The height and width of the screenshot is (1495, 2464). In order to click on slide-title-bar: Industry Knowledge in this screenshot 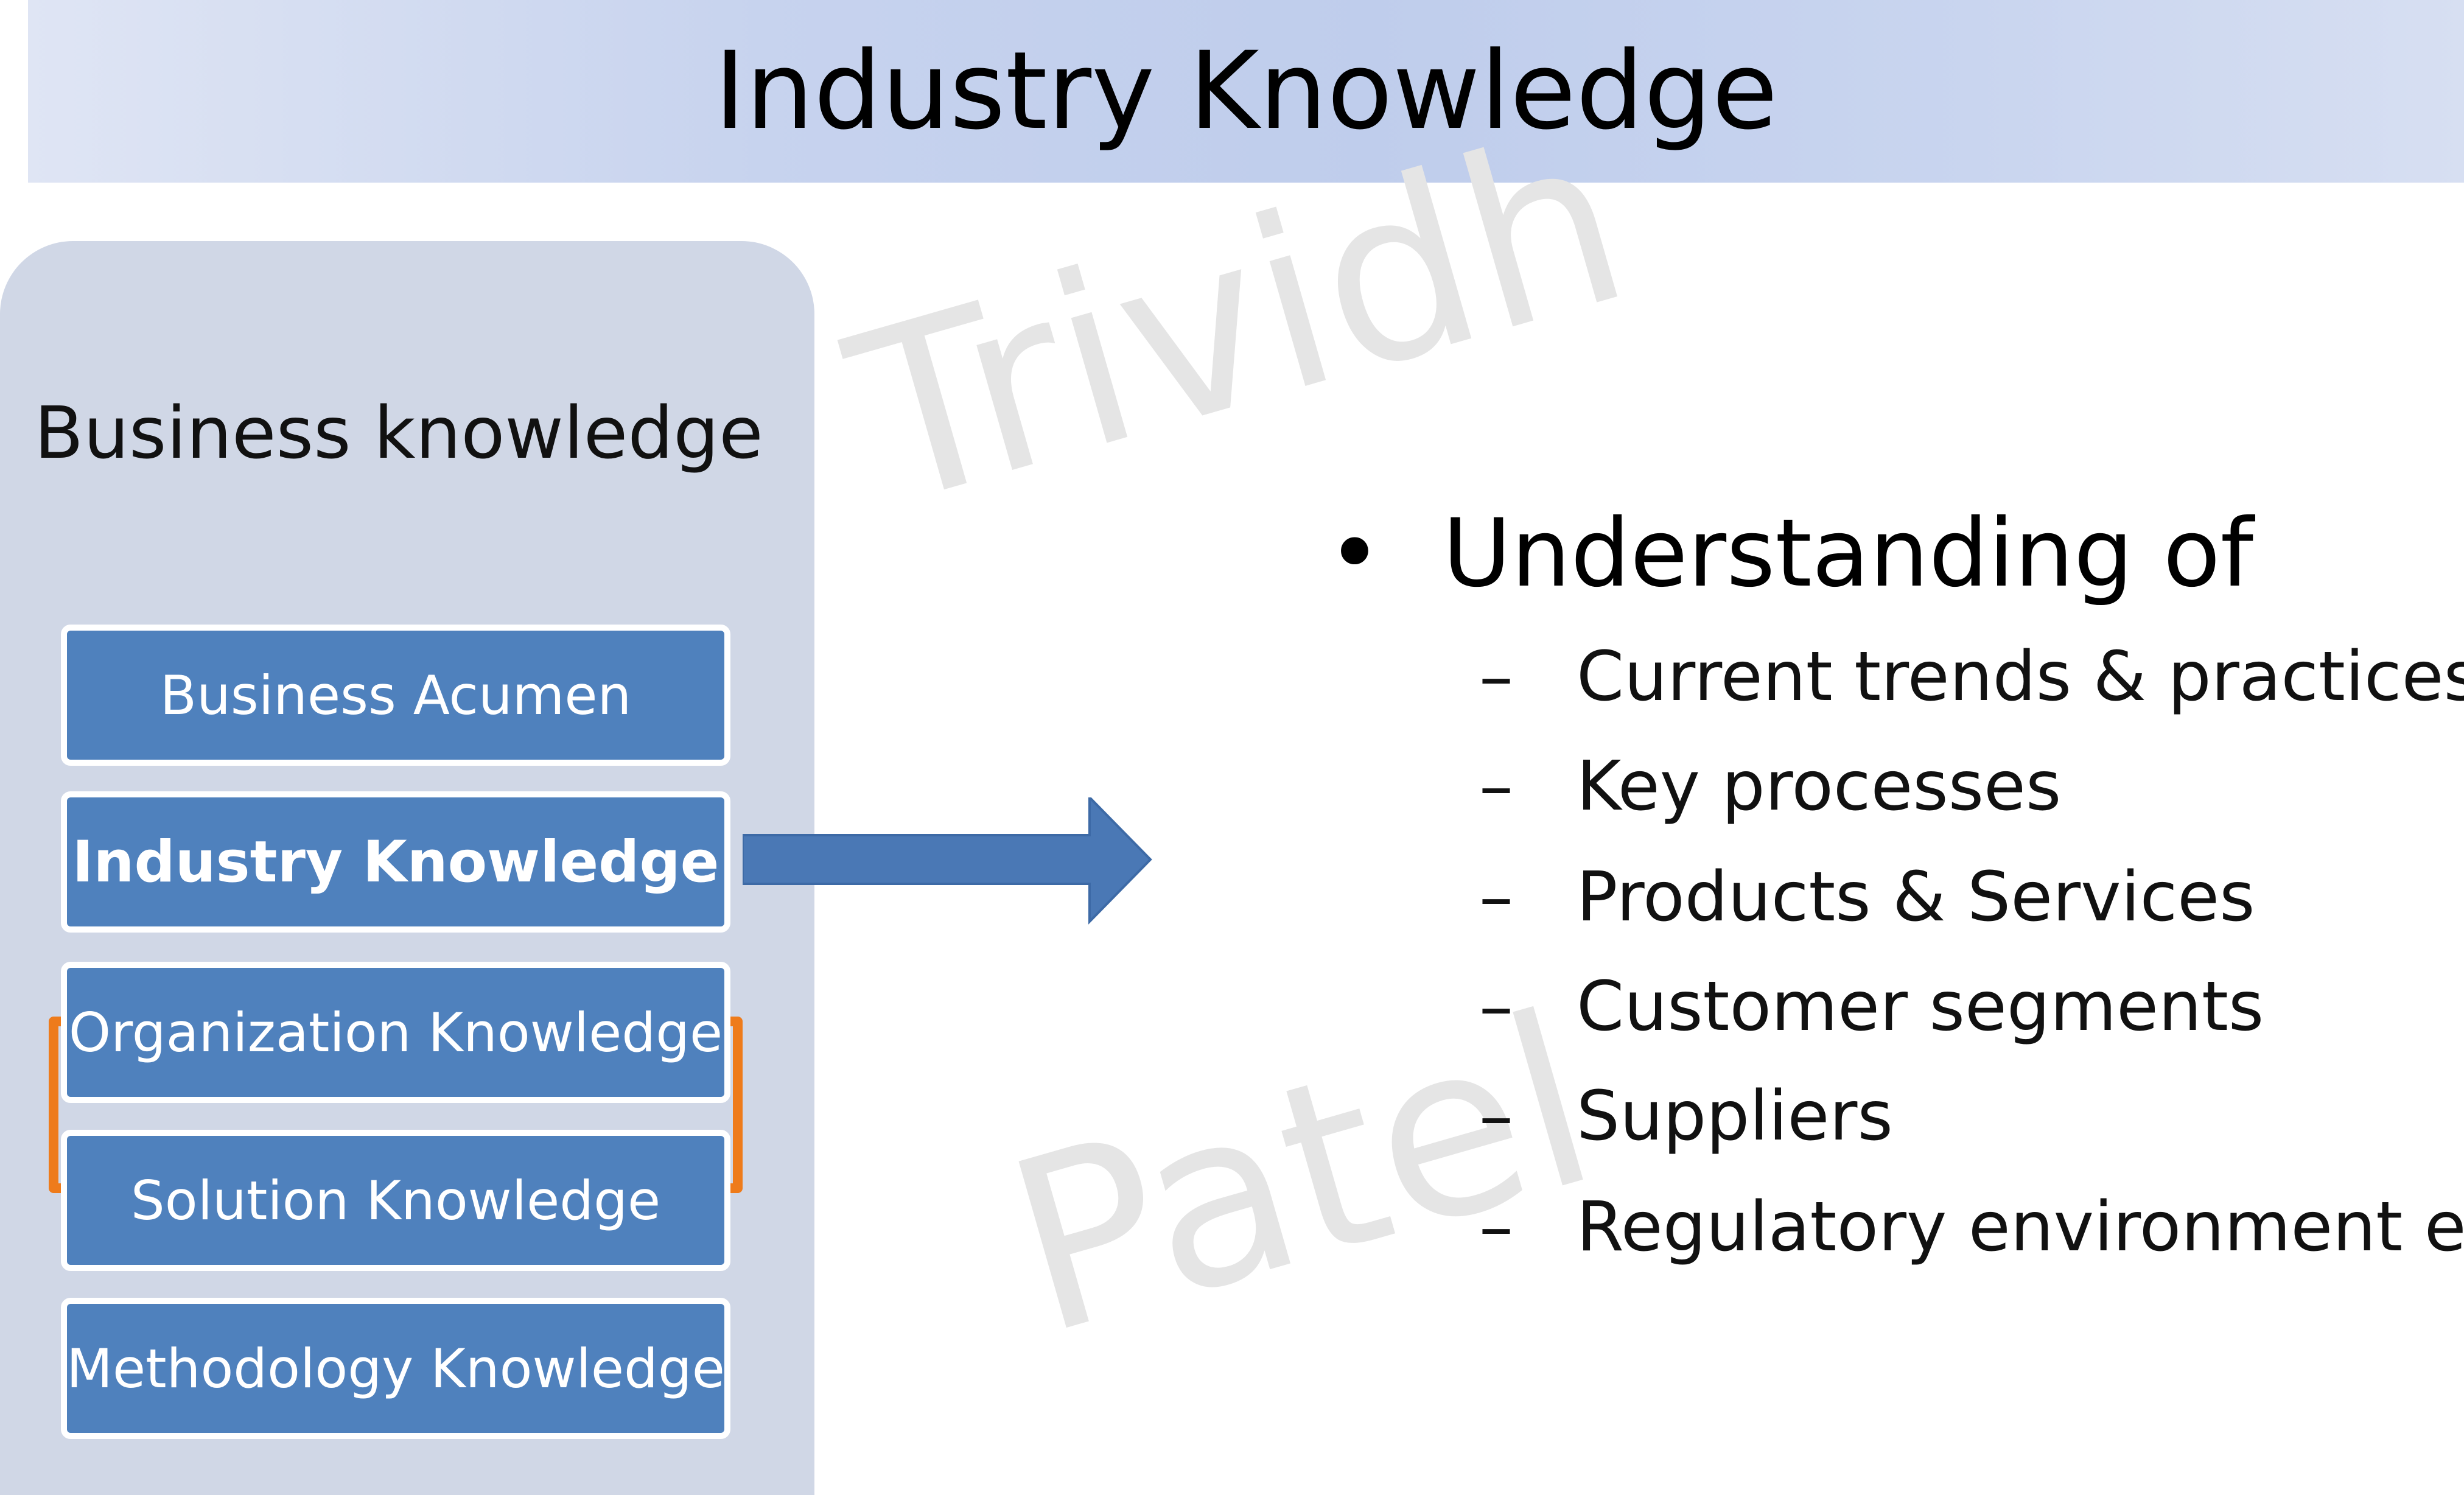, I will do `click(1246, 91)`.